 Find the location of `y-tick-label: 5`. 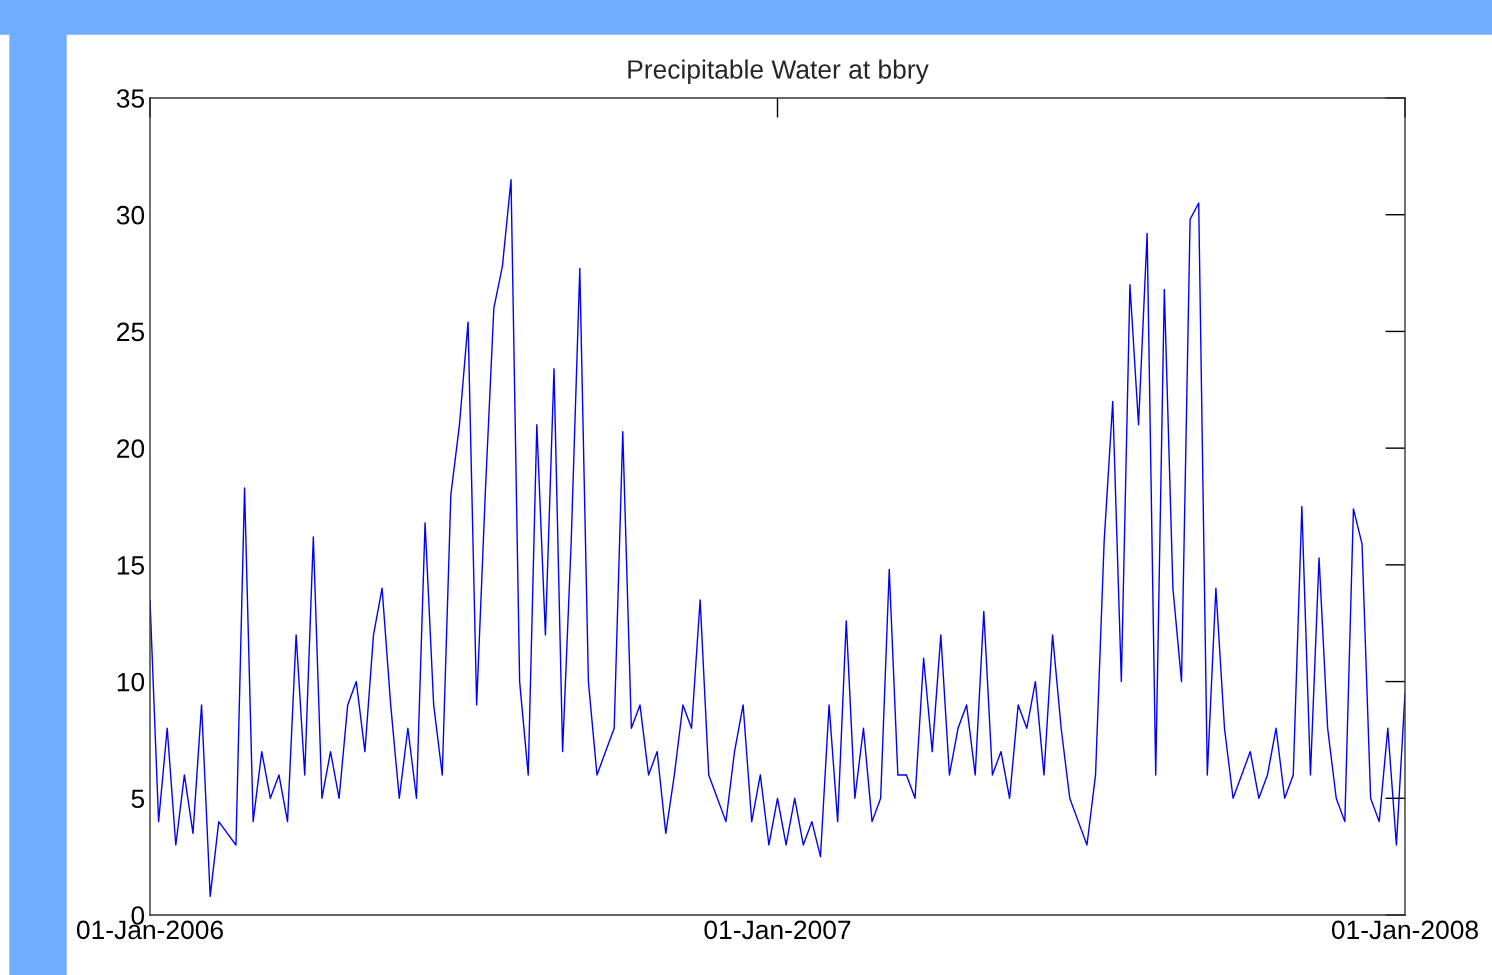

y-tick-label: 5 is located at coordinates (138, 799).